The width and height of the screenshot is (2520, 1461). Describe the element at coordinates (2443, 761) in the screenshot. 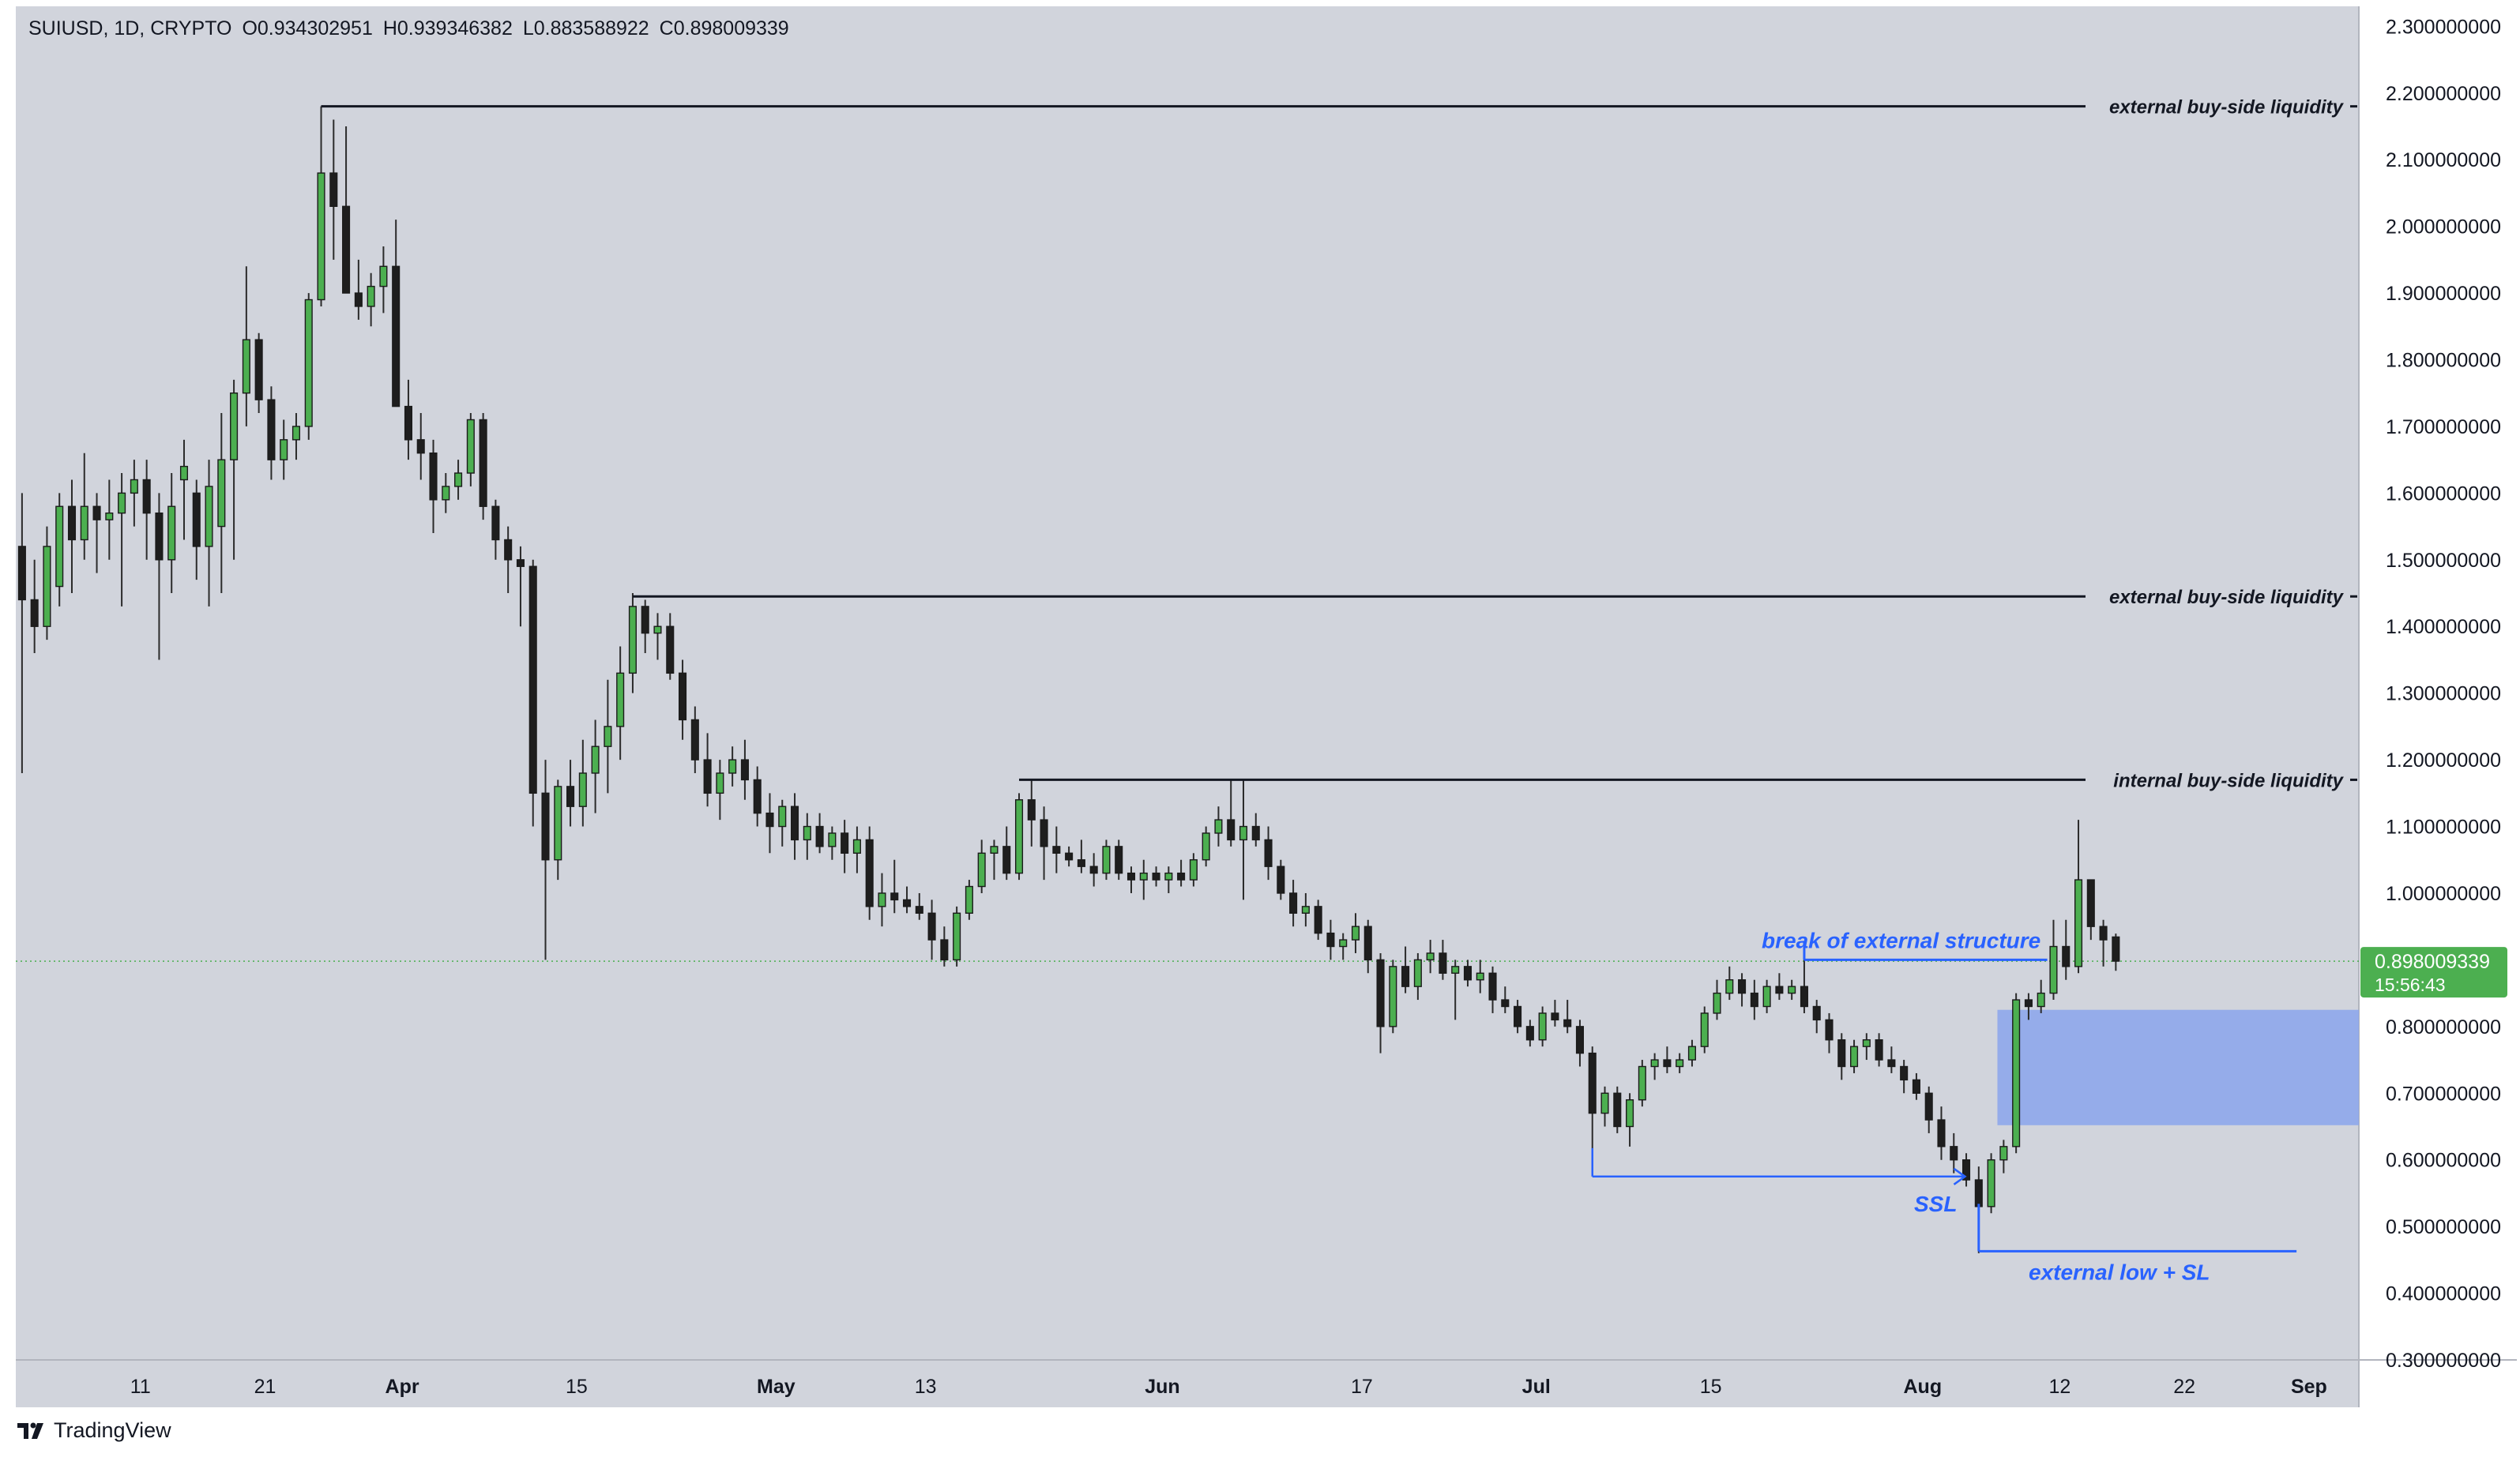

I see `price-tick-label: 1.200000000` at that location.